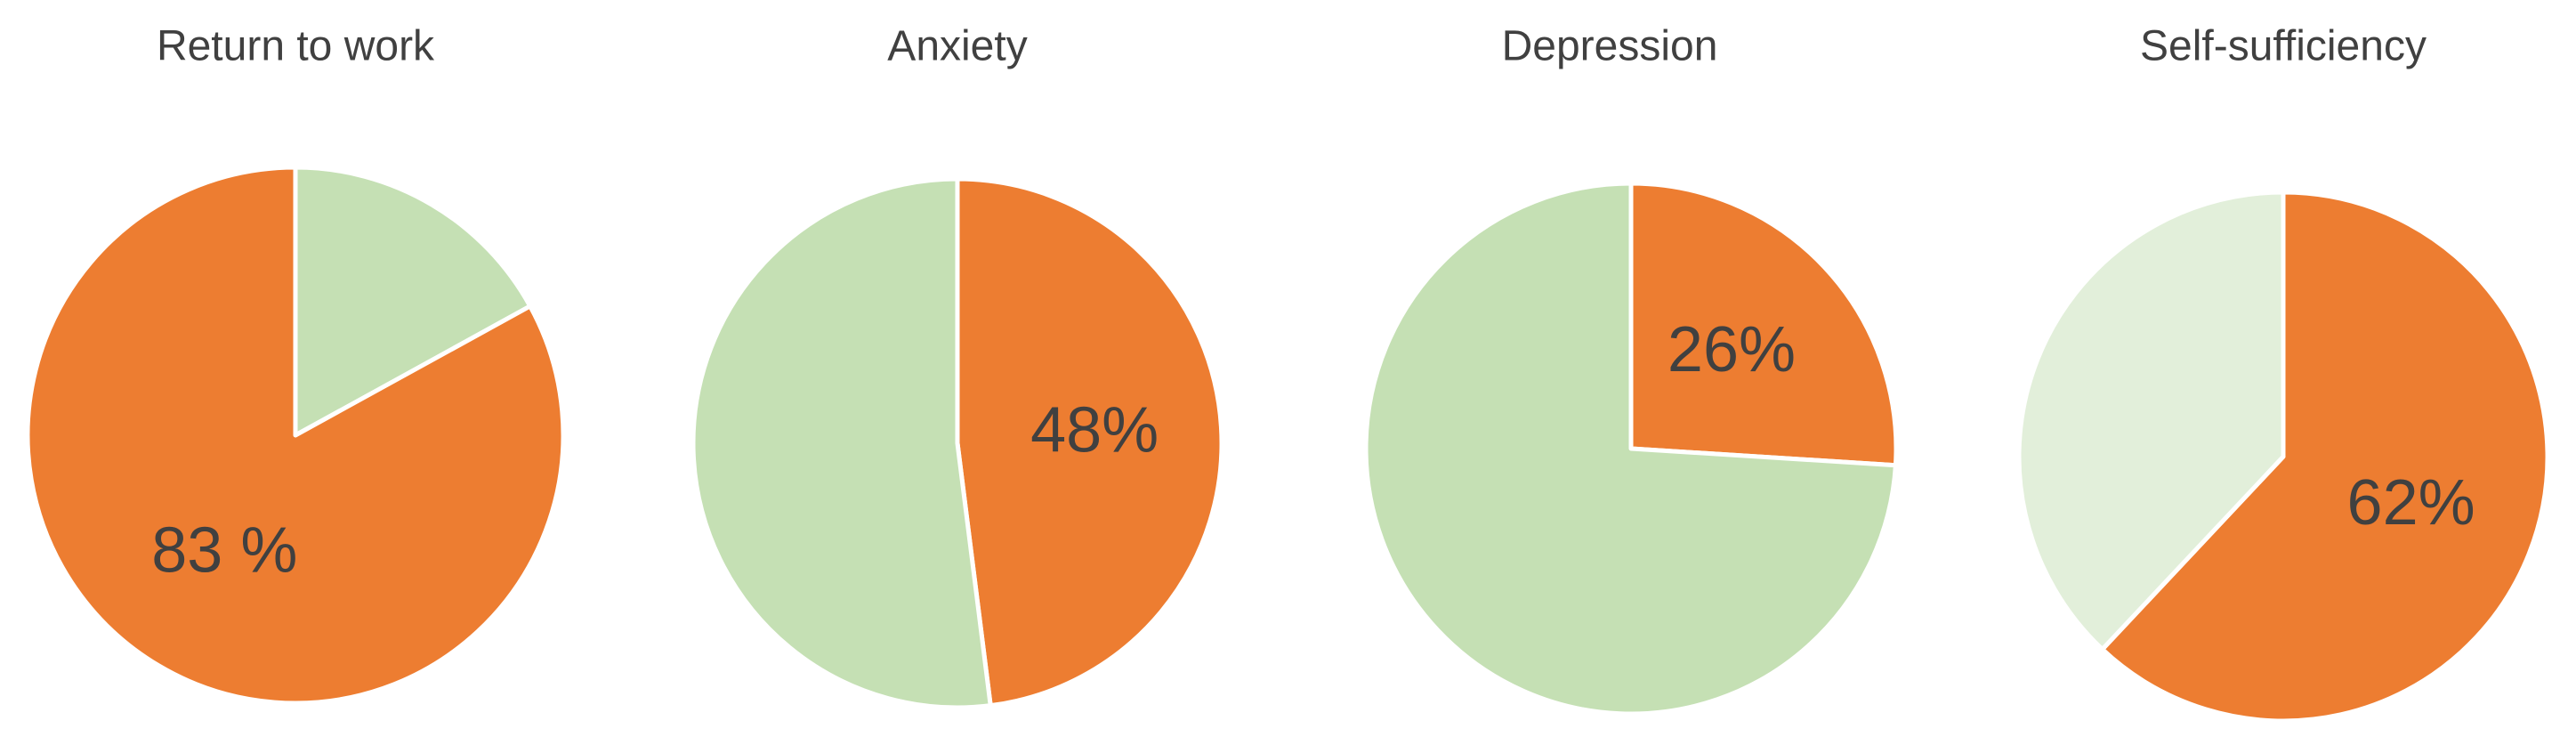 Image resolution: width=2576 pixels, height=745 pixels. I want to click on chart-title: Anxiety, so click(957, 46).